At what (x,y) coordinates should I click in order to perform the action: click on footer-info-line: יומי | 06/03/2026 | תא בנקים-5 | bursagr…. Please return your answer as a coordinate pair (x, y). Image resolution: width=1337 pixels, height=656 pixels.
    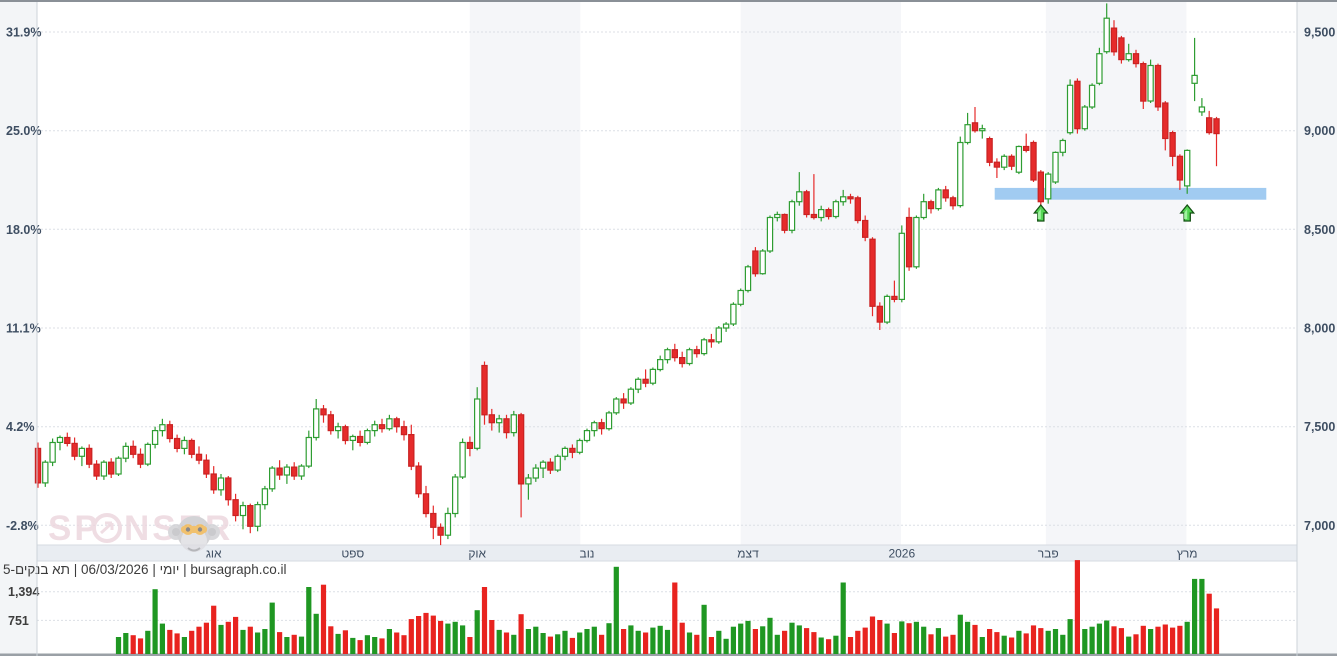
    Looking at the image, I should click on (144, 569).